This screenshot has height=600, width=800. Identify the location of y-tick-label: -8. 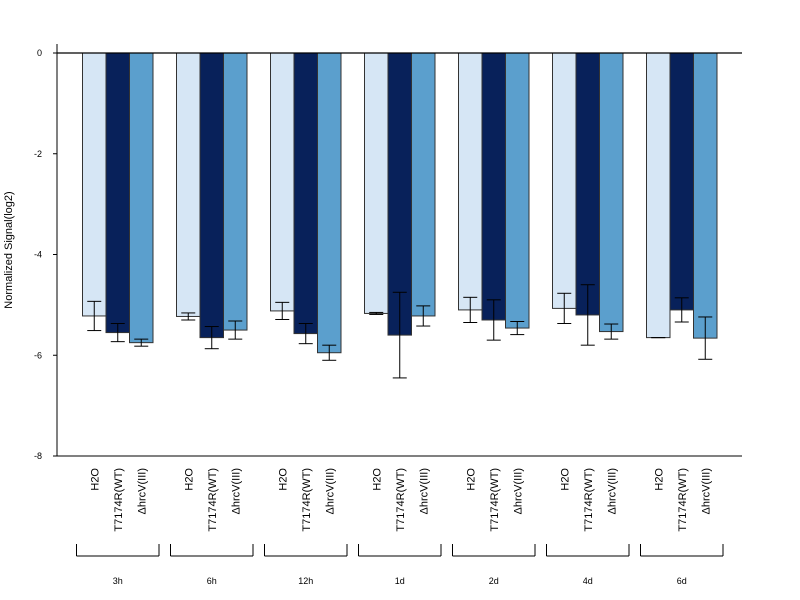
(38, 456).